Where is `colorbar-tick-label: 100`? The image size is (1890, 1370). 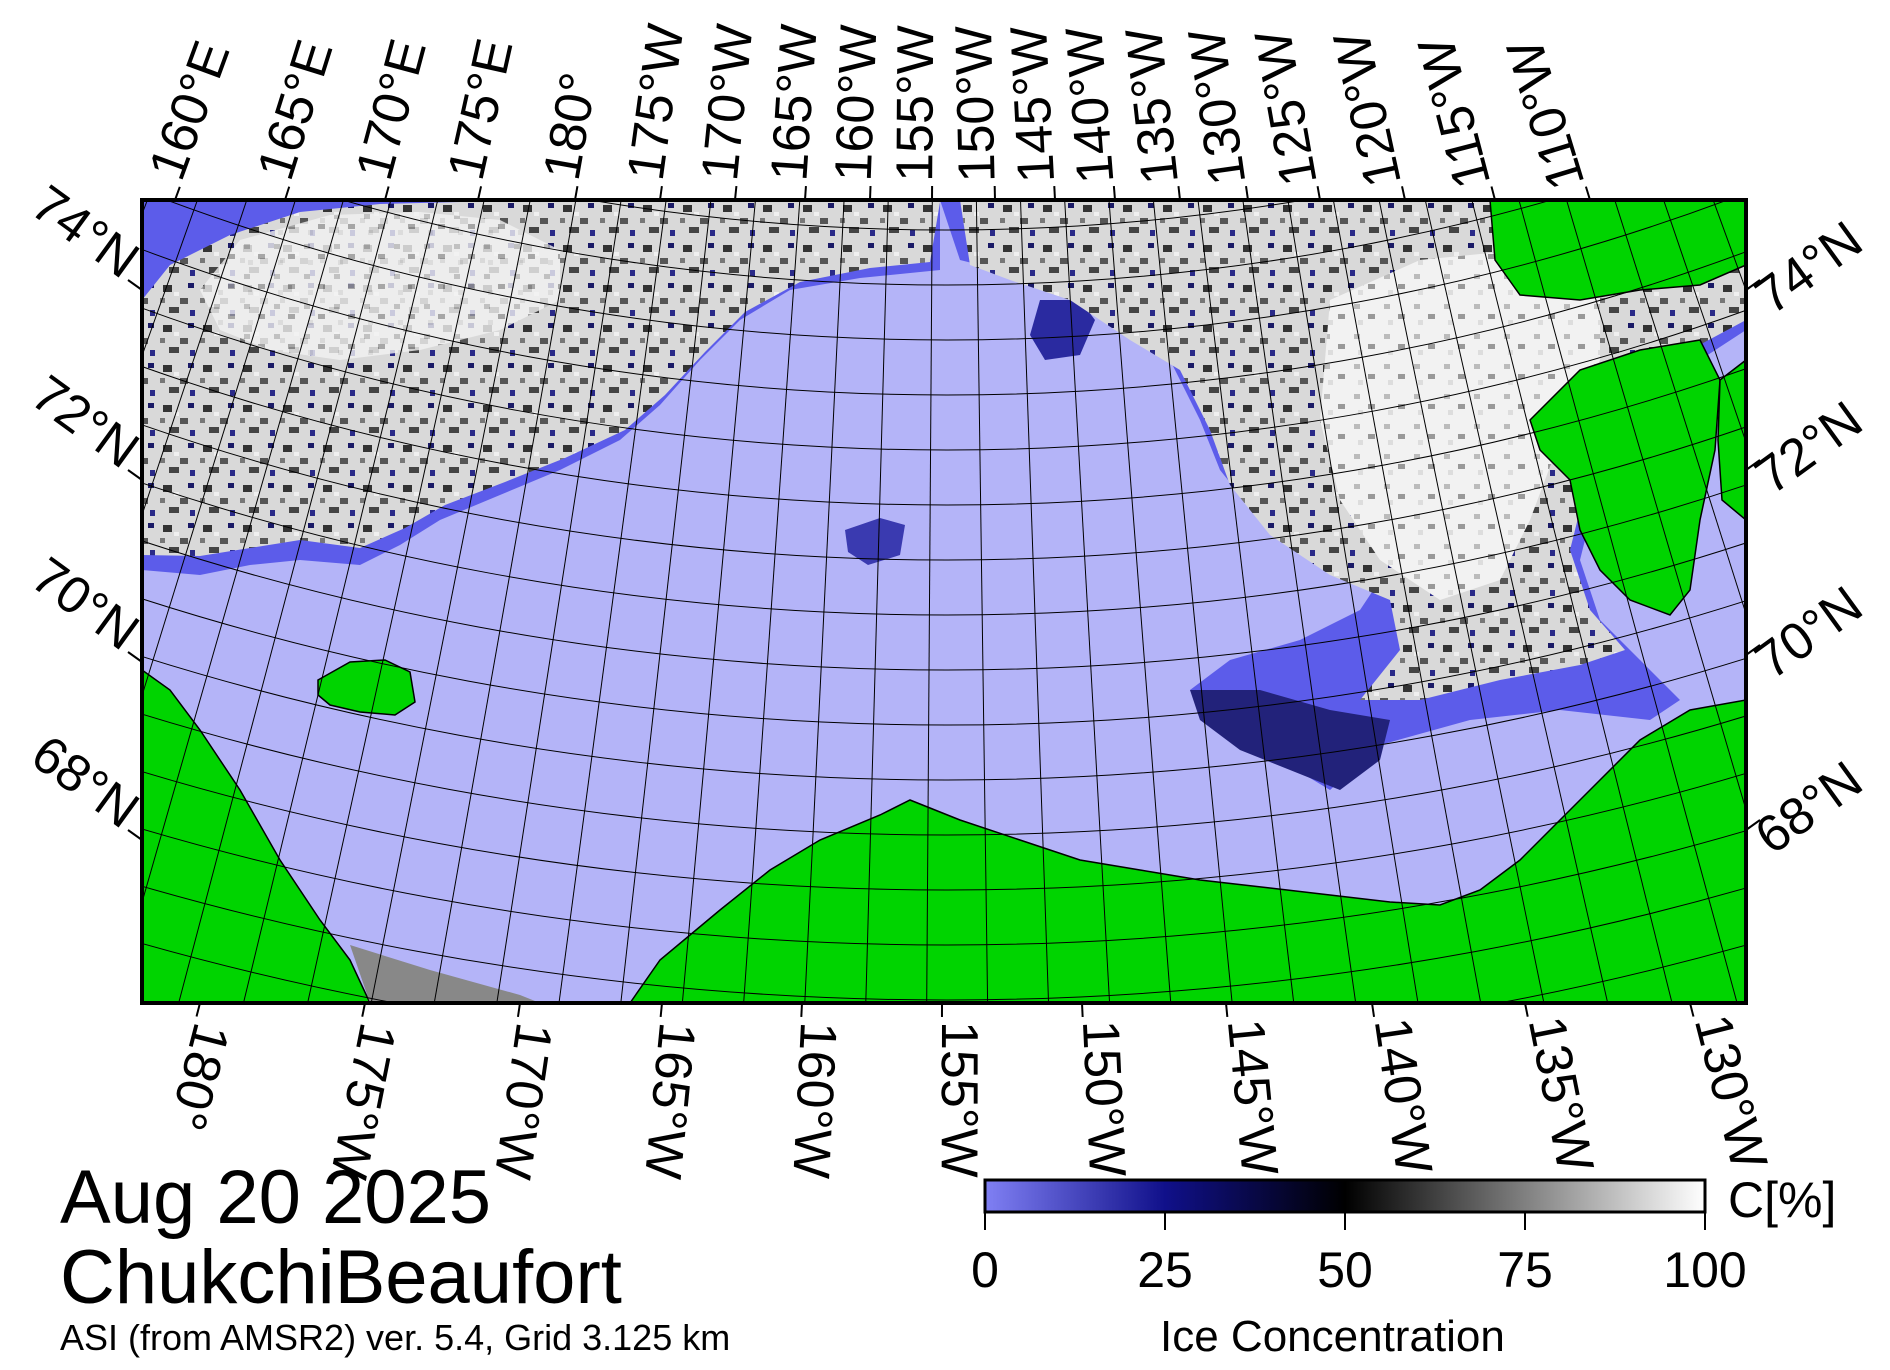 colorbar-tick-label: 100 is located at coordinates (1705, 1270).